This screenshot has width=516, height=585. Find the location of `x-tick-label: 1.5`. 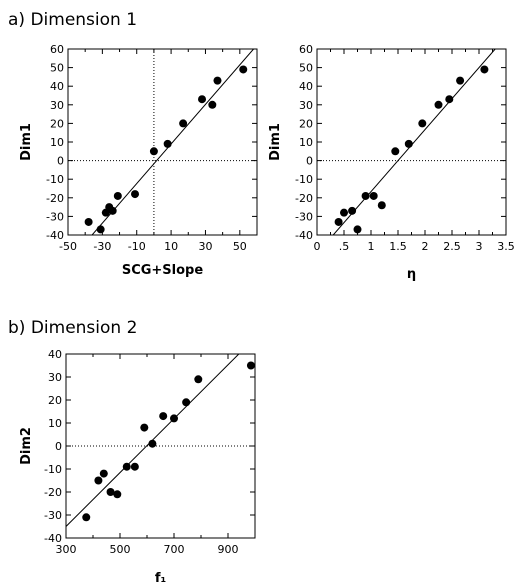

x-tick-label: 1.5 is located at coordinates (398, 246).